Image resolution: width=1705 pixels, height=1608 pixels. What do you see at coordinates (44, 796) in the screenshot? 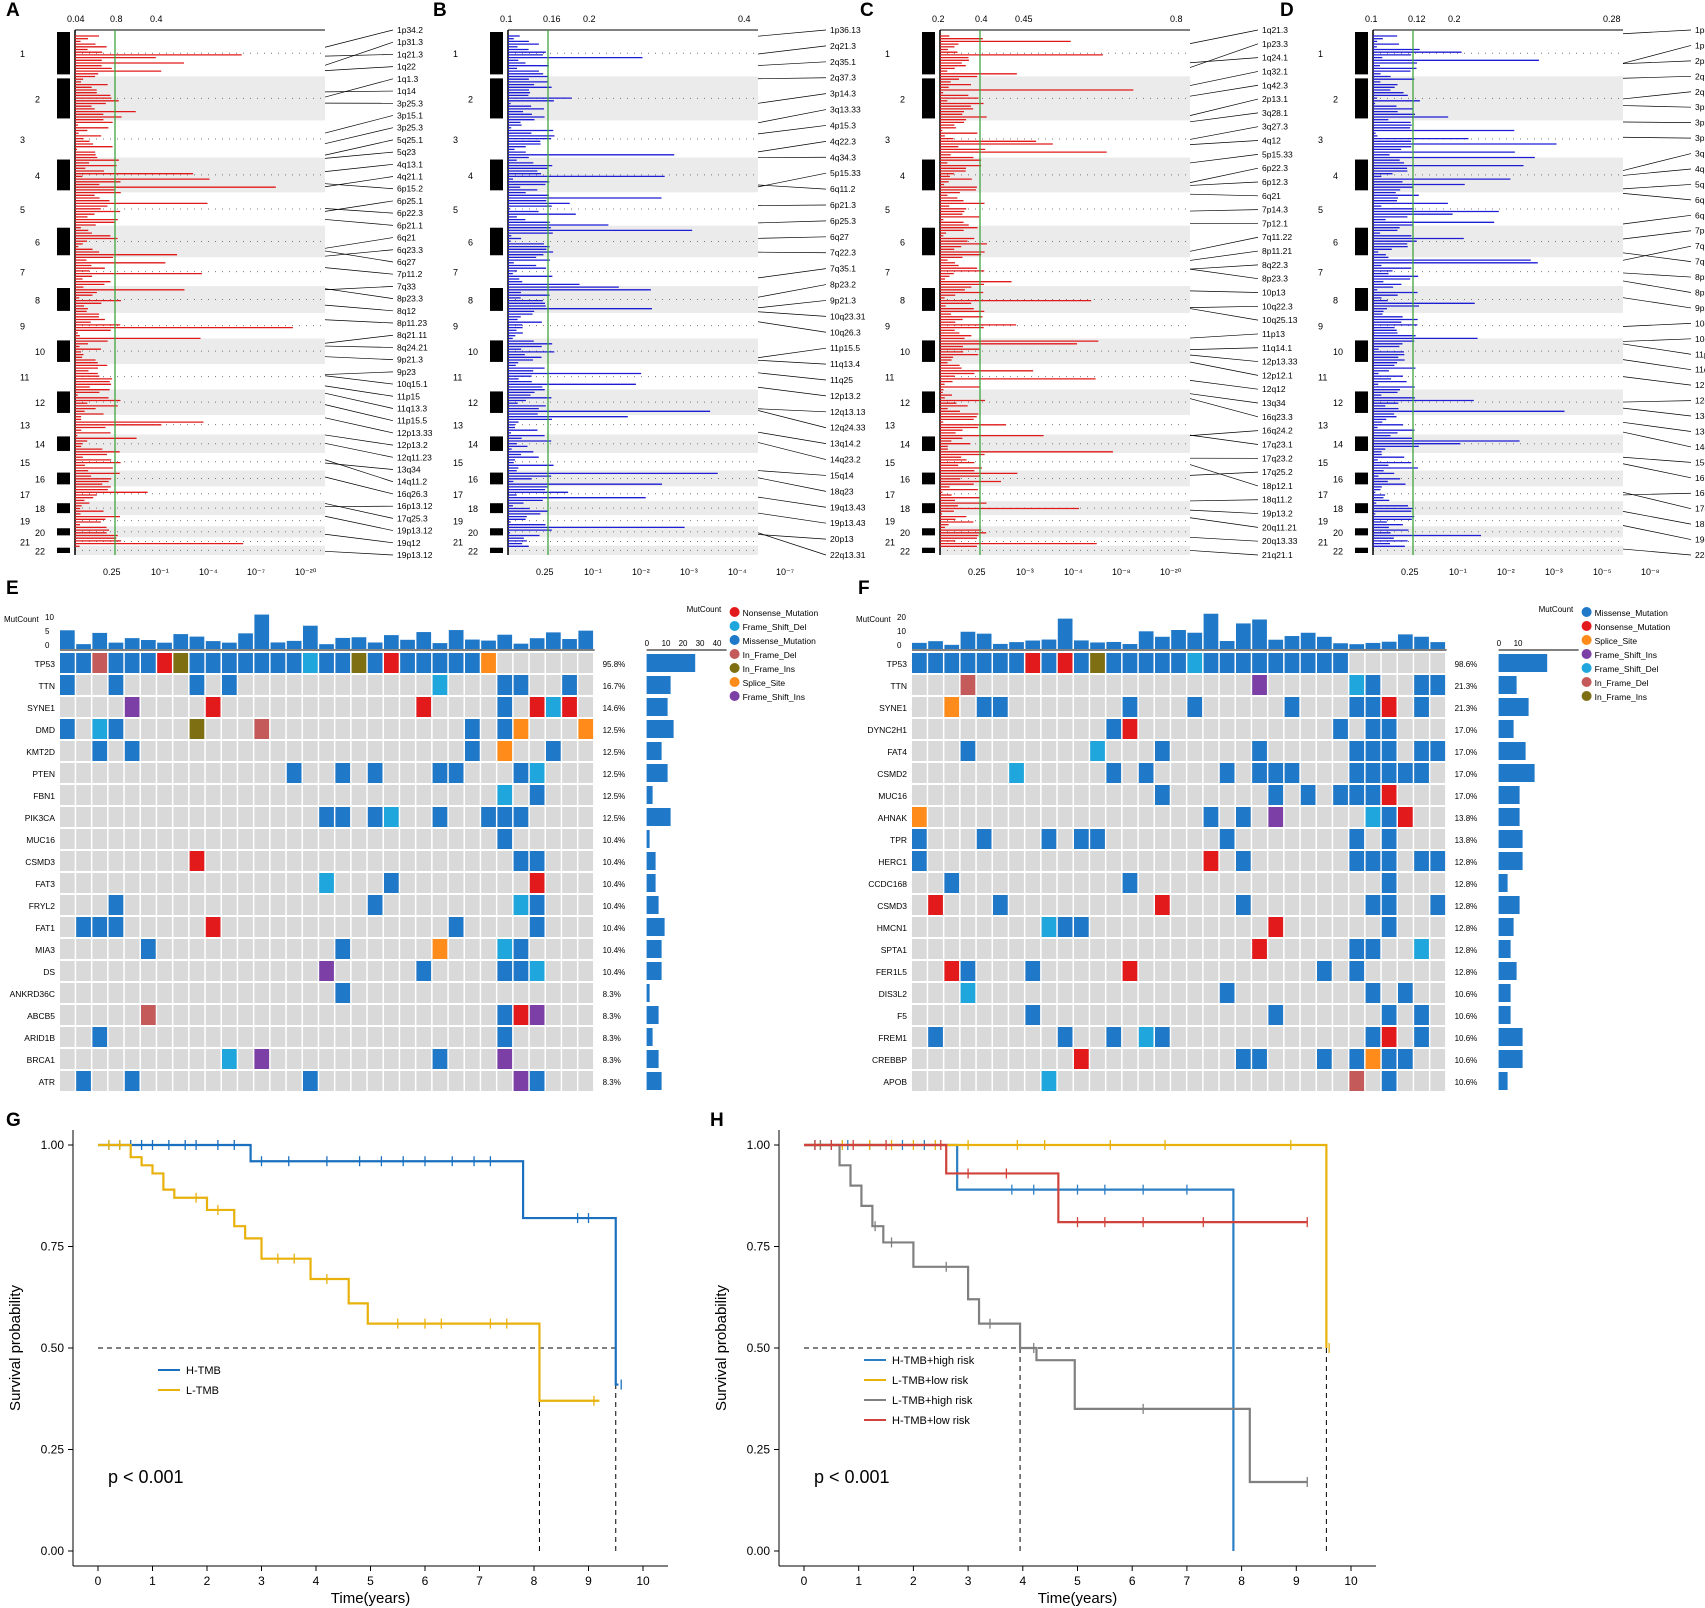
I see `gene-label: FBN1` at bounding box center [44, 796].